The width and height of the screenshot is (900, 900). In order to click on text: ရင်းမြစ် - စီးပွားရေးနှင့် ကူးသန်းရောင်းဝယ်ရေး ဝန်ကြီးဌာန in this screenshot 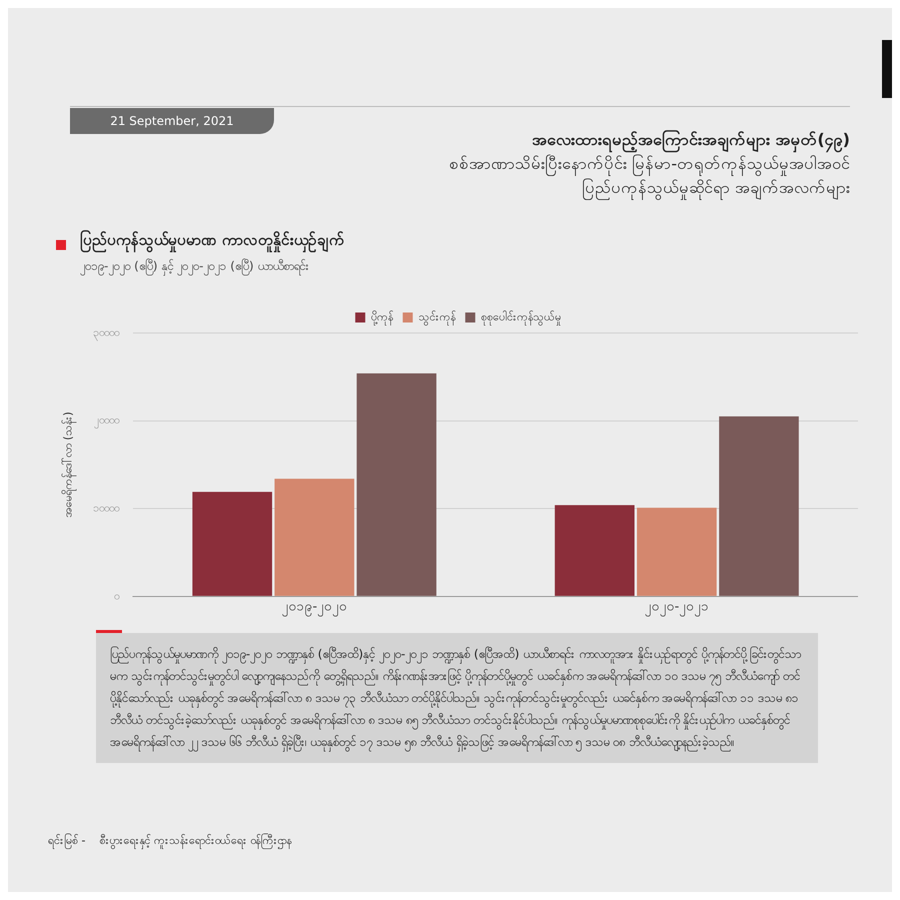, I will do `click(170, 841)`.